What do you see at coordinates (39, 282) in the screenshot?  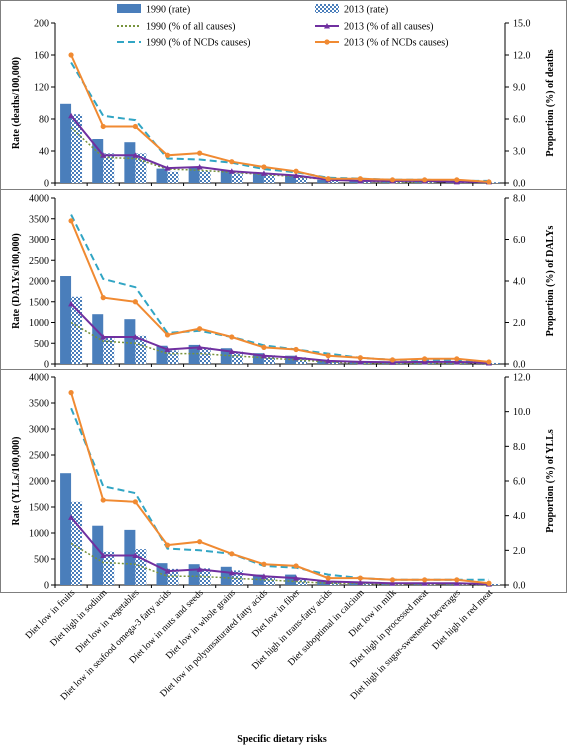 I see `left-tick-label: 2000` at bounding box center [39, 282].